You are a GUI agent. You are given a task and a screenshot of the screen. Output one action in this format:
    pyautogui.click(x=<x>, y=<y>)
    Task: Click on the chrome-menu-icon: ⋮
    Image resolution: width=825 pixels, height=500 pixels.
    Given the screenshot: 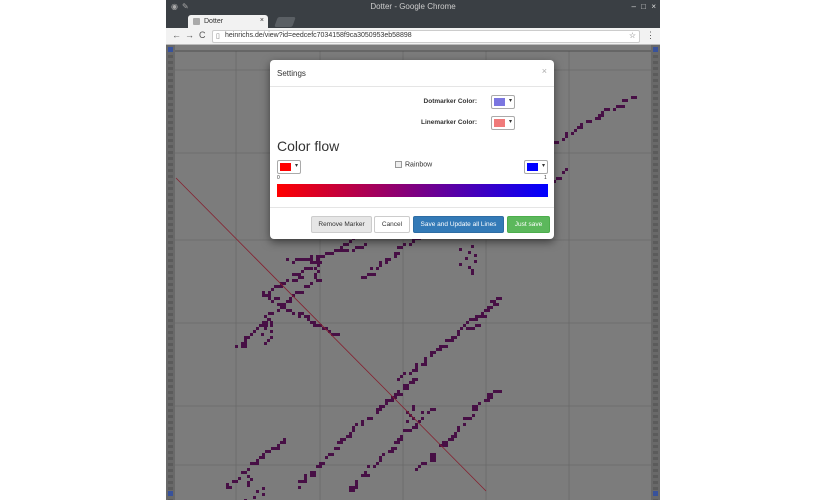 What is the action you would take?
    pyautogui.click(x=650, y=35)
    